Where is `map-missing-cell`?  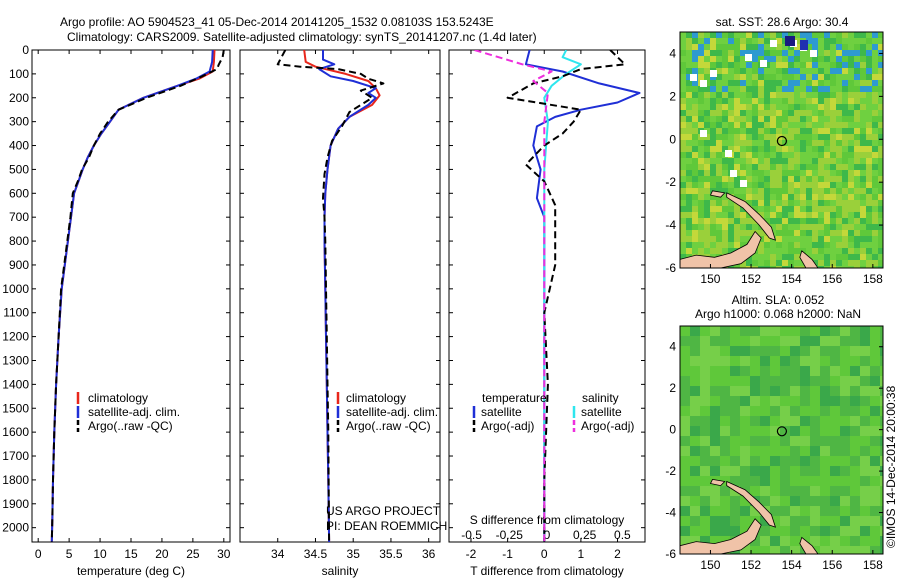
map-missing-cell is located at coordinates (813, 53).